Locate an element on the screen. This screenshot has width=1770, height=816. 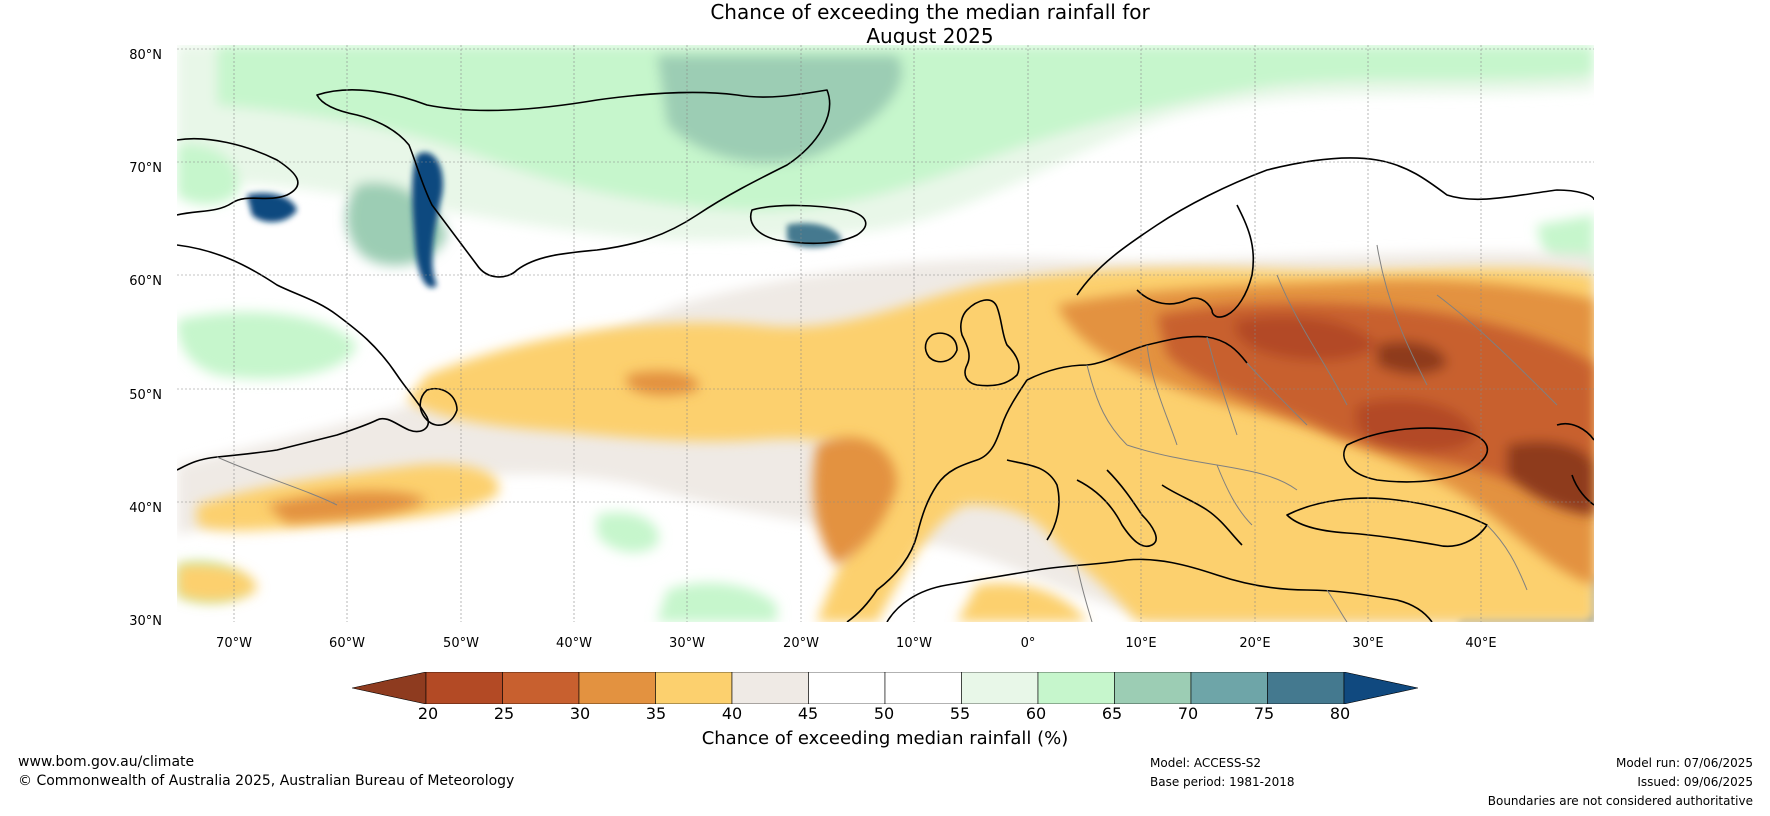
colorbar-tick-60: 60 is located at coordinates (1036, 713).